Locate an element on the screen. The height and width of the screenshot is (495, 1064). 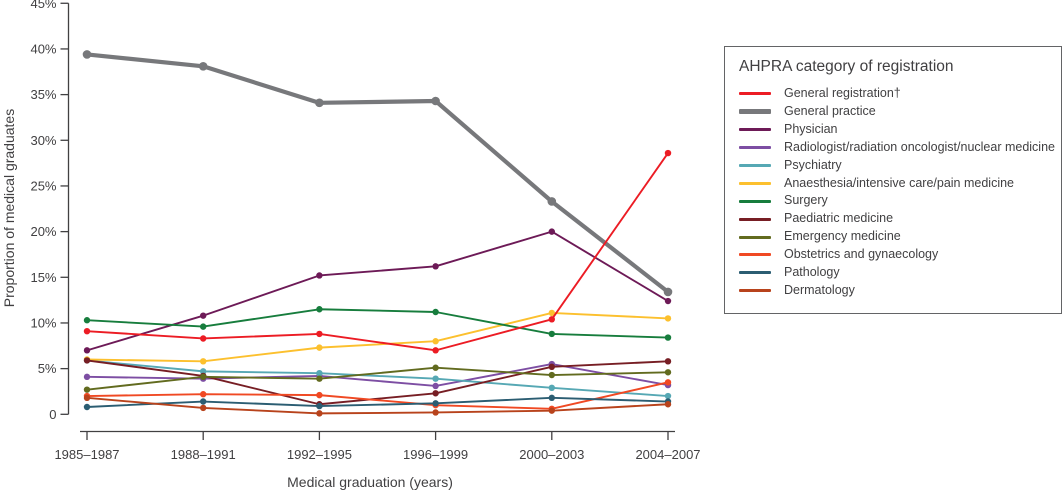
legend-item: Dermatology is located at coordinates (893, 291).